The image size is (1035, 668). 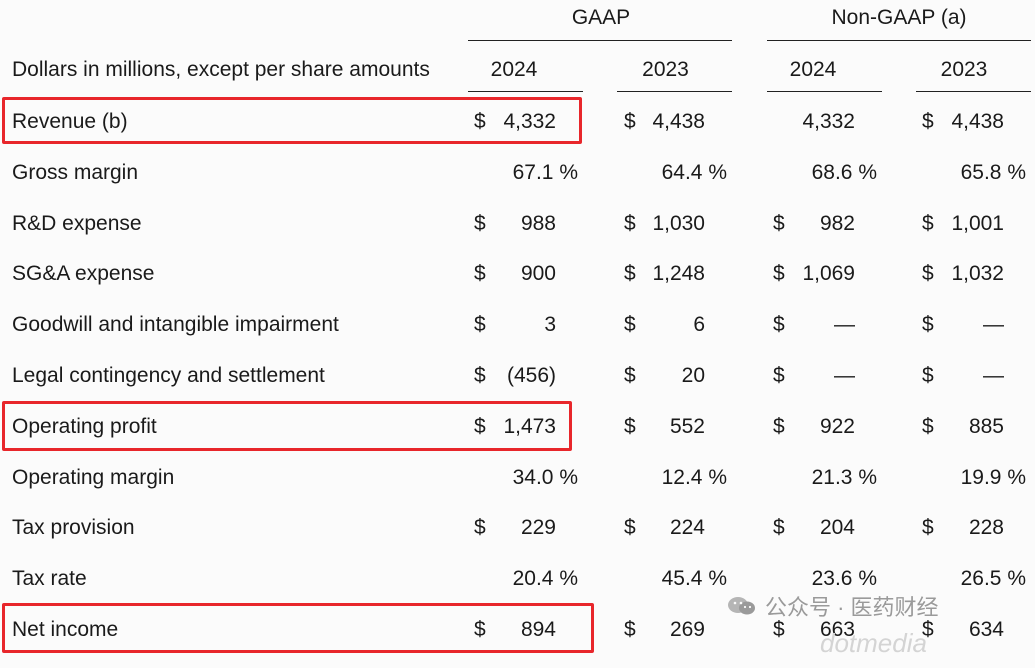 I want to click on row-label: R&D expense, so click(x=77, y=223).